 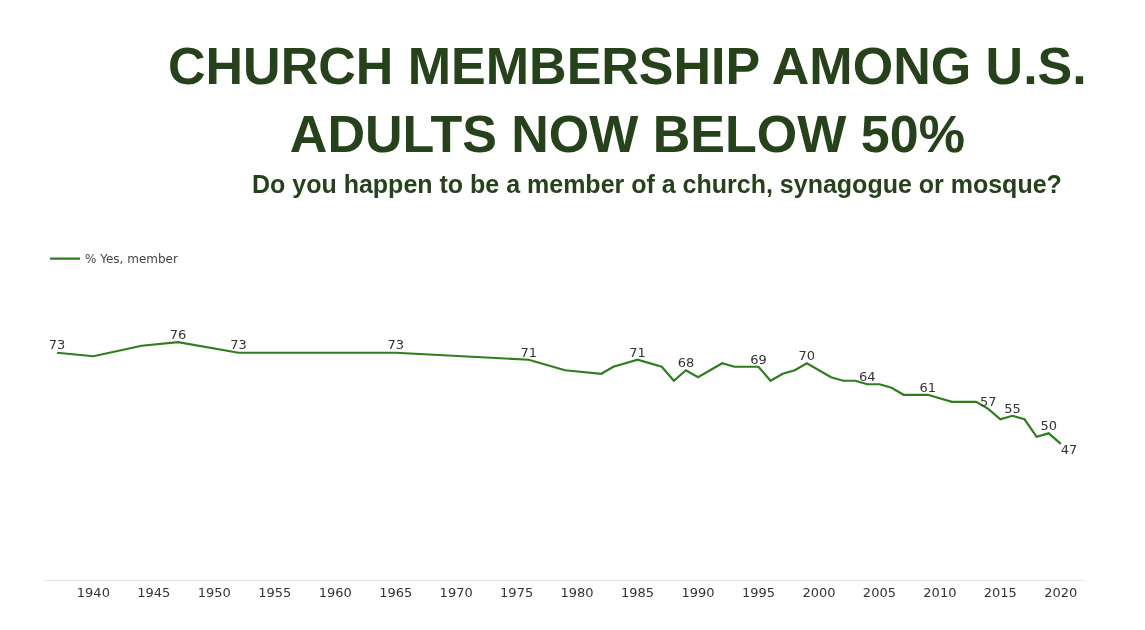 What do you see at coordinates (335, 592) in the screenshot?
I see `x-tick-label: 1960` at bounding box center [335, 592].